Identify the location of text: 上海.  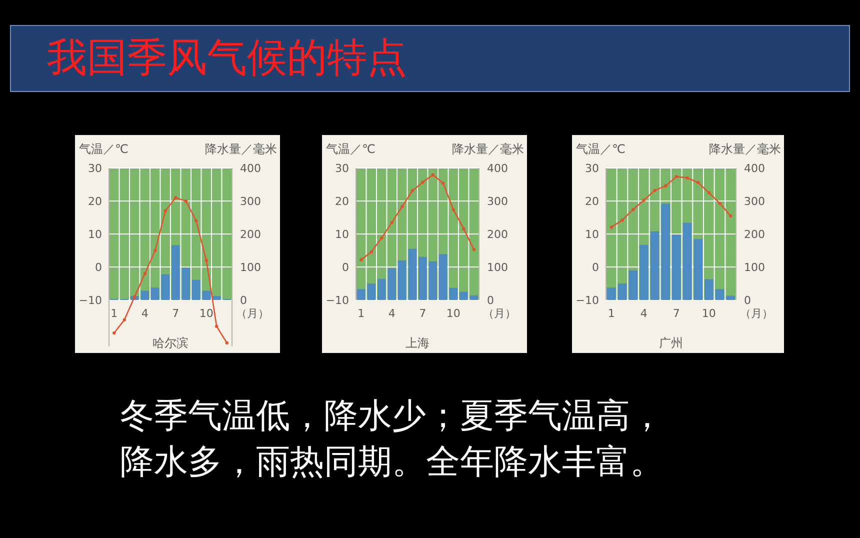
(418, 343).